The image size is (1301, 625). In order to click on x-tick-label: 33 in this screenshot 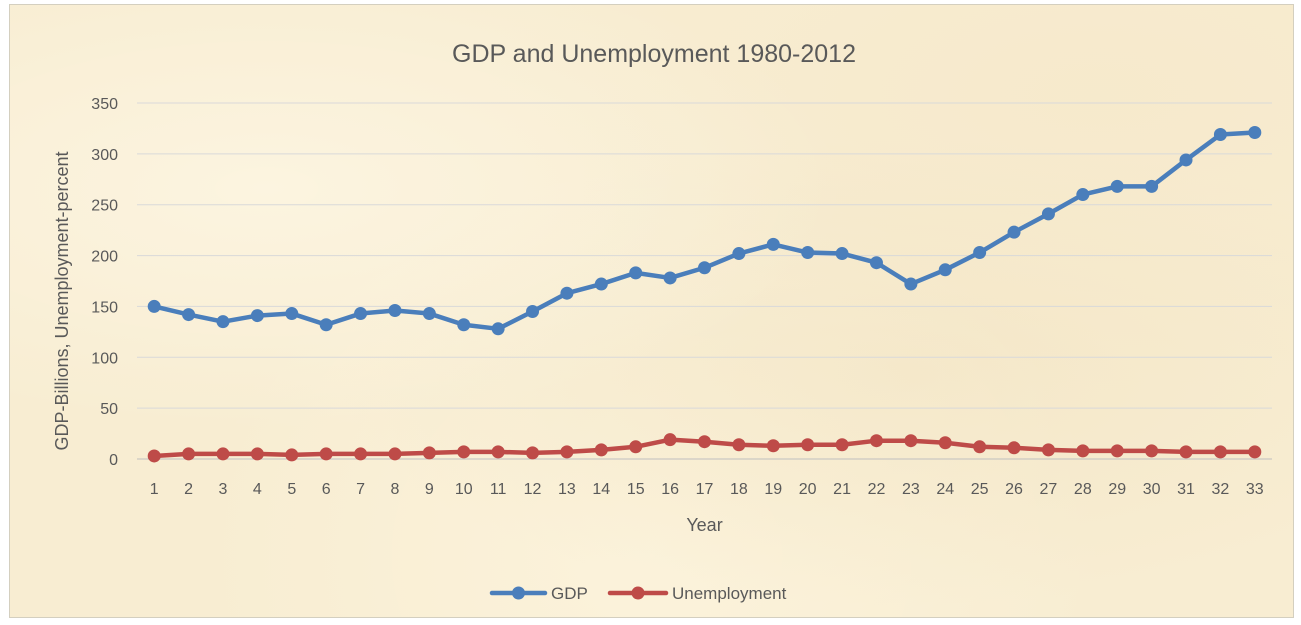, I will do `click(1255, 489)`.